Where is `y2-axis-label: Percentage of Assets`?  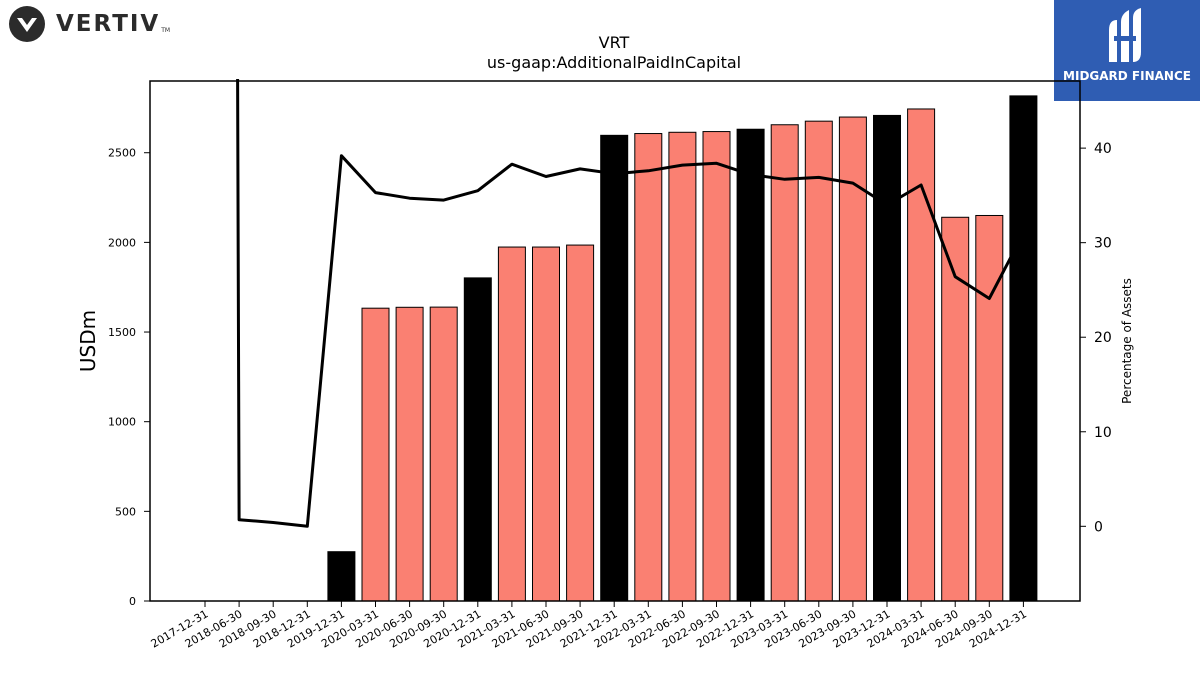
y2-axis-label: Percentage of Assets is located at coordinates (1127, 341).